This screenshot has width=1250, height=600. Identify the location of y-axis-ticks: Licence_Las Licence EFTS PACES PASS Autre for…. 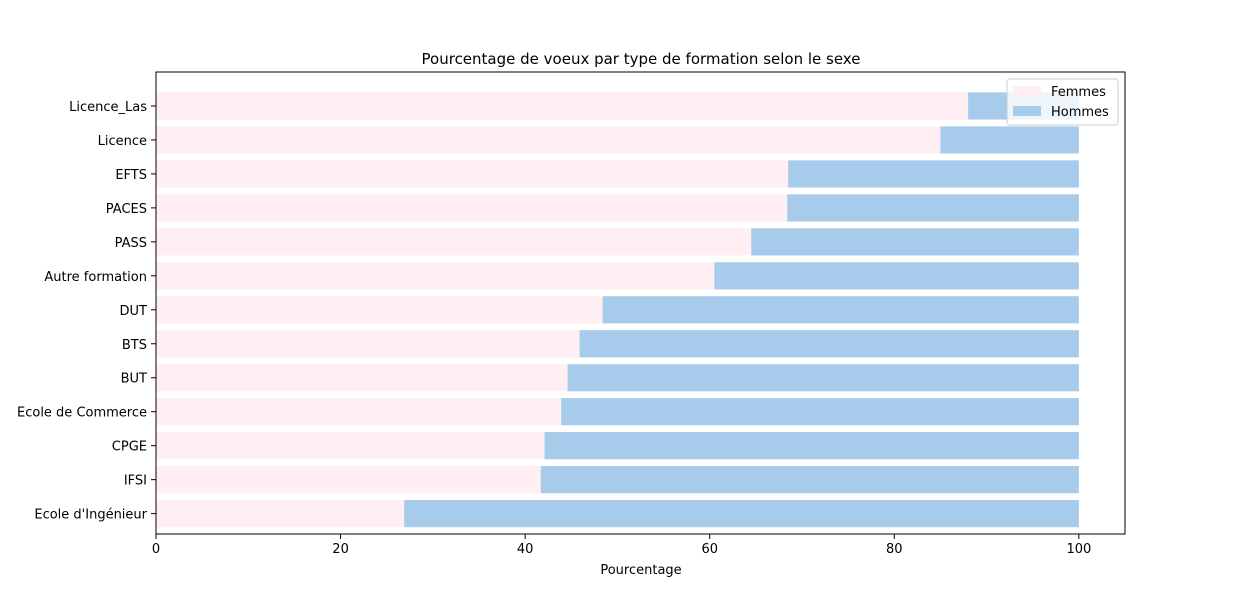
(86, 311).